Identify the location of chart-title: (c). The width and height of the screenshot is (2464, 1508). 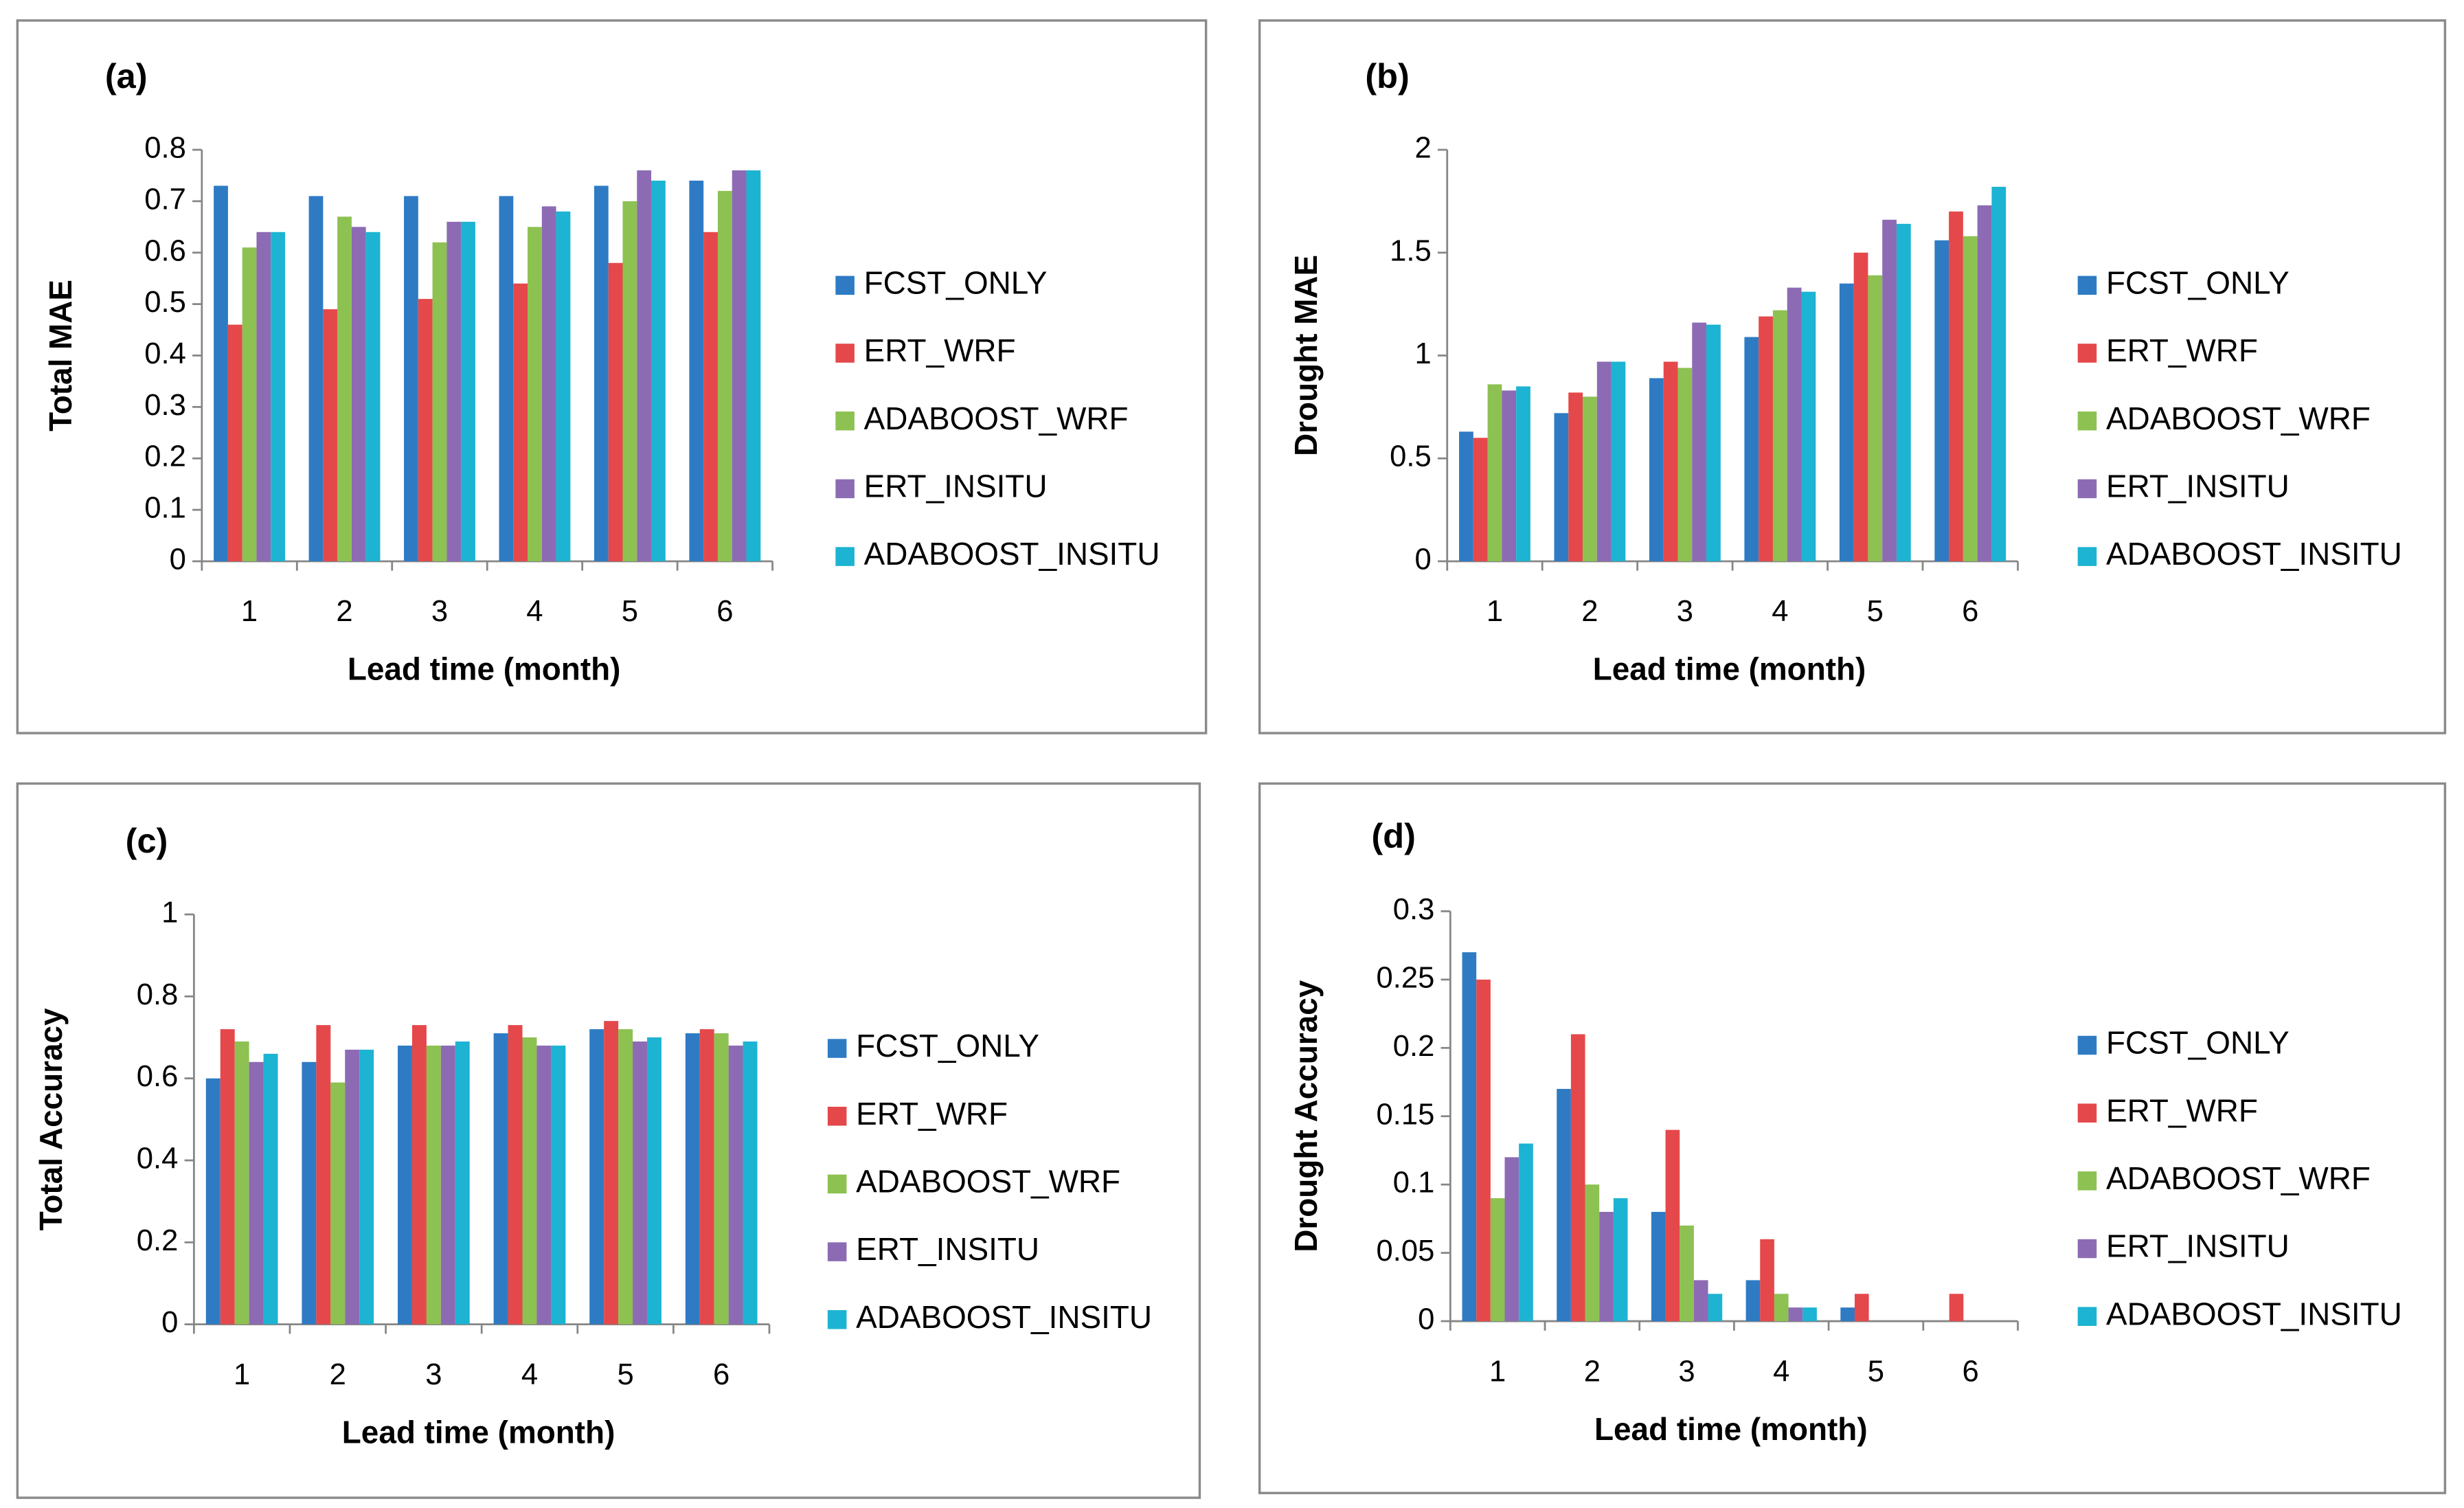
(147, 840).